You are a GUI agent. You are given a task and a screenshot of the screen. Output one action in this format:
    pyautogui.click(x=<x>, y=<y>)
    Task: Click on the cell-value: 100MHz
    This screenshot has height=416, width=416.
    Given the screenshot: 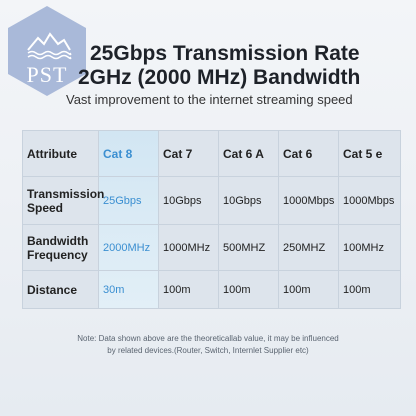 What is the action you would take?
    pyautogui.click(x=369, y=247)
    